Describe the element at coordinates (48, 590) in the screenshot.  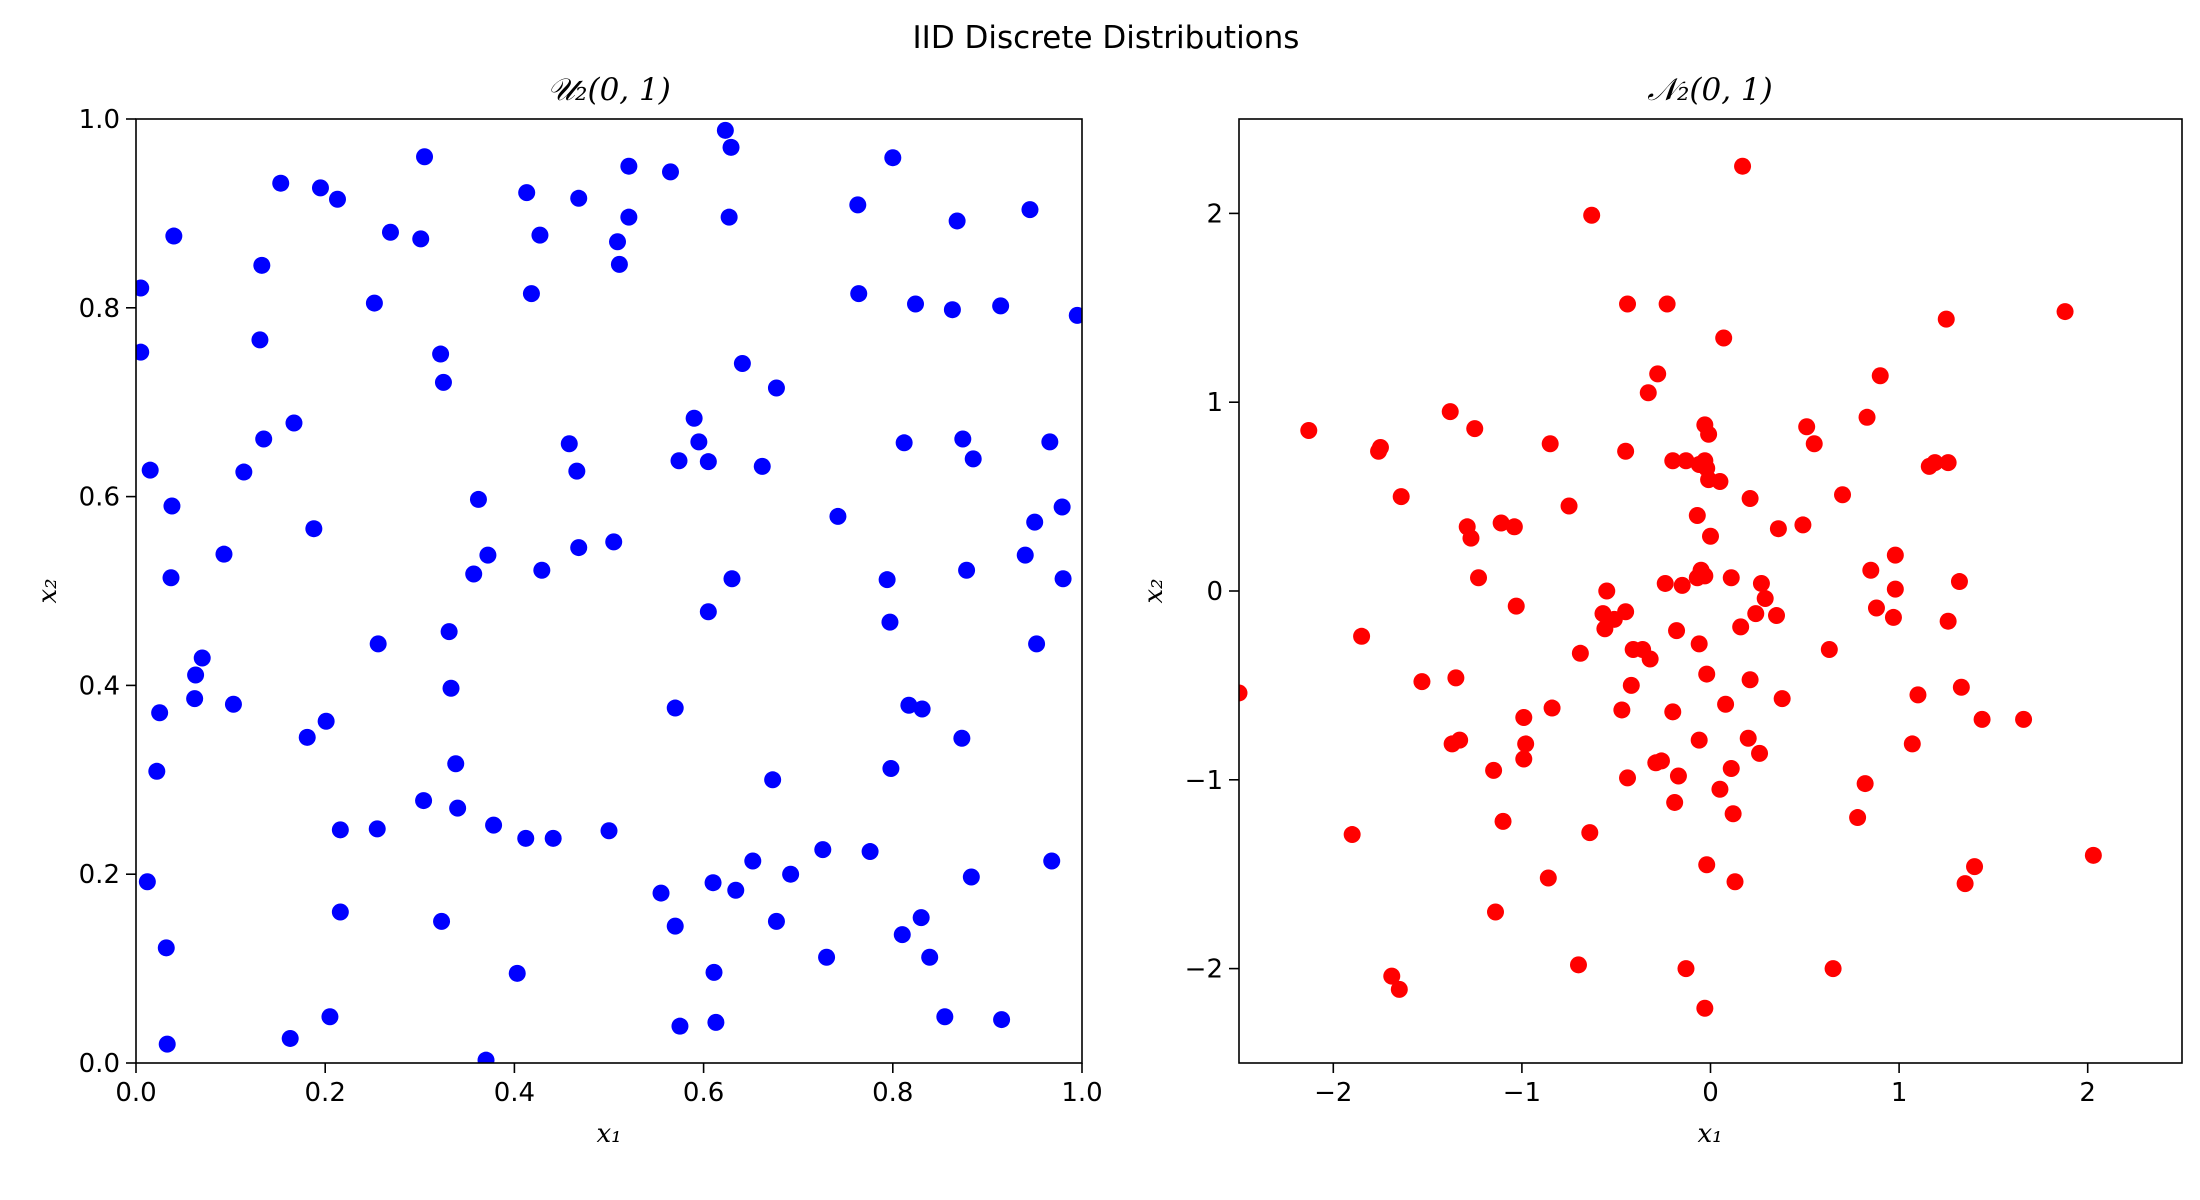
I see `uniform-y-axis-label: x₂` at that location.